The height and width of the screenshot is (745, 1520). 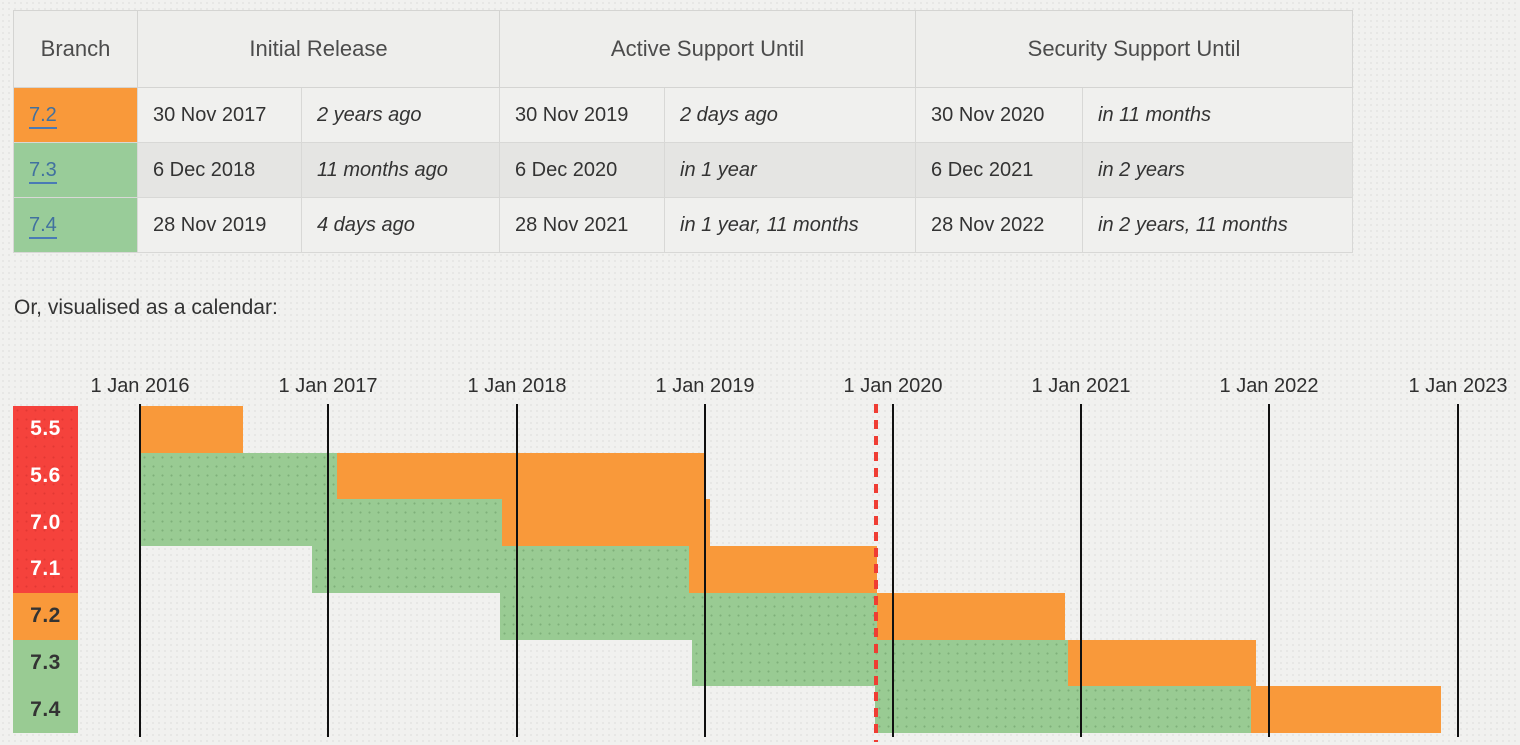 I want to click on branch-label-7.0: 7.0, so click(x=45, y=523).